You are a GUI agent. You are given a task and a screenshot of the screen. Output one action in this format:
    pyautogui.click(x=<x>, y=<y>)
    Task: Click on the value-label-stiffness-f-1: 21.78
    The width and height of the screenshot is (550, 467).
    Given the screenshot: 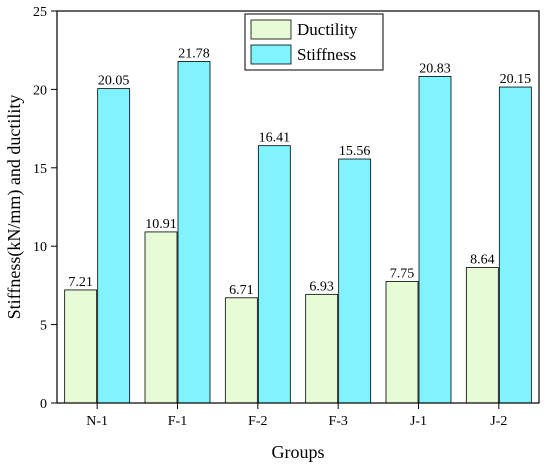 What is the action you would take?
    pyautogui.click(x=194, y=53)
    